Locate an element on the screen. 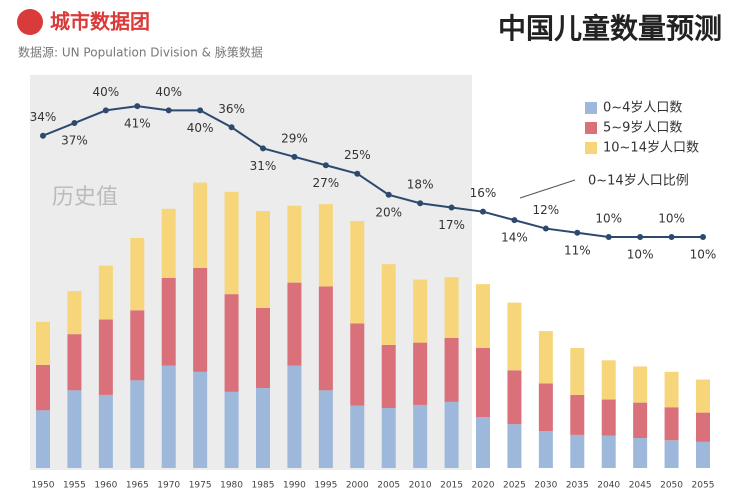  data-label: 31% is located at coordinates (263, 166).